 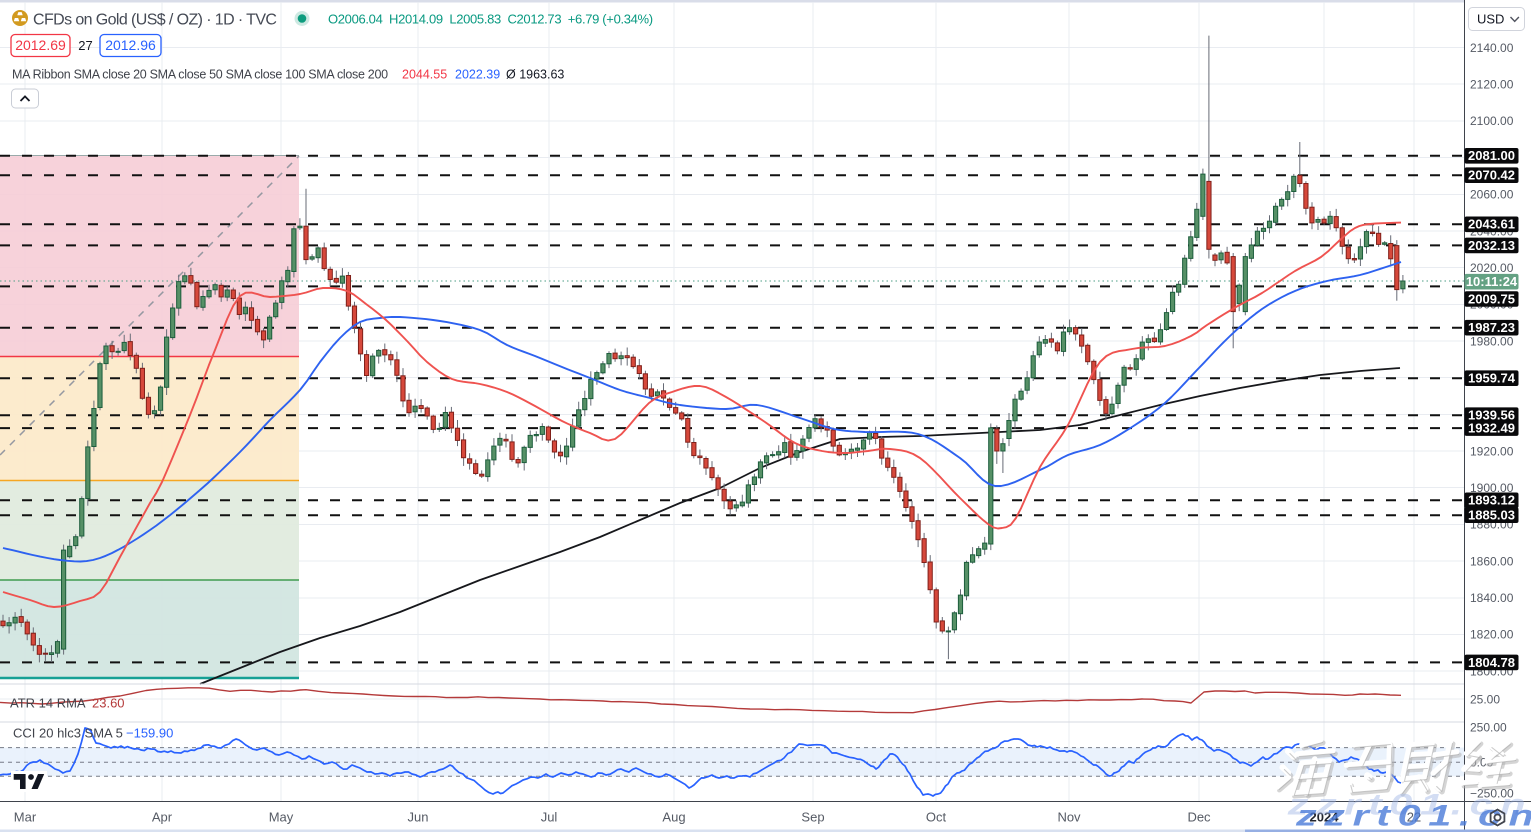 I want to click on svg-text: 27, so click(x=85, y=45).